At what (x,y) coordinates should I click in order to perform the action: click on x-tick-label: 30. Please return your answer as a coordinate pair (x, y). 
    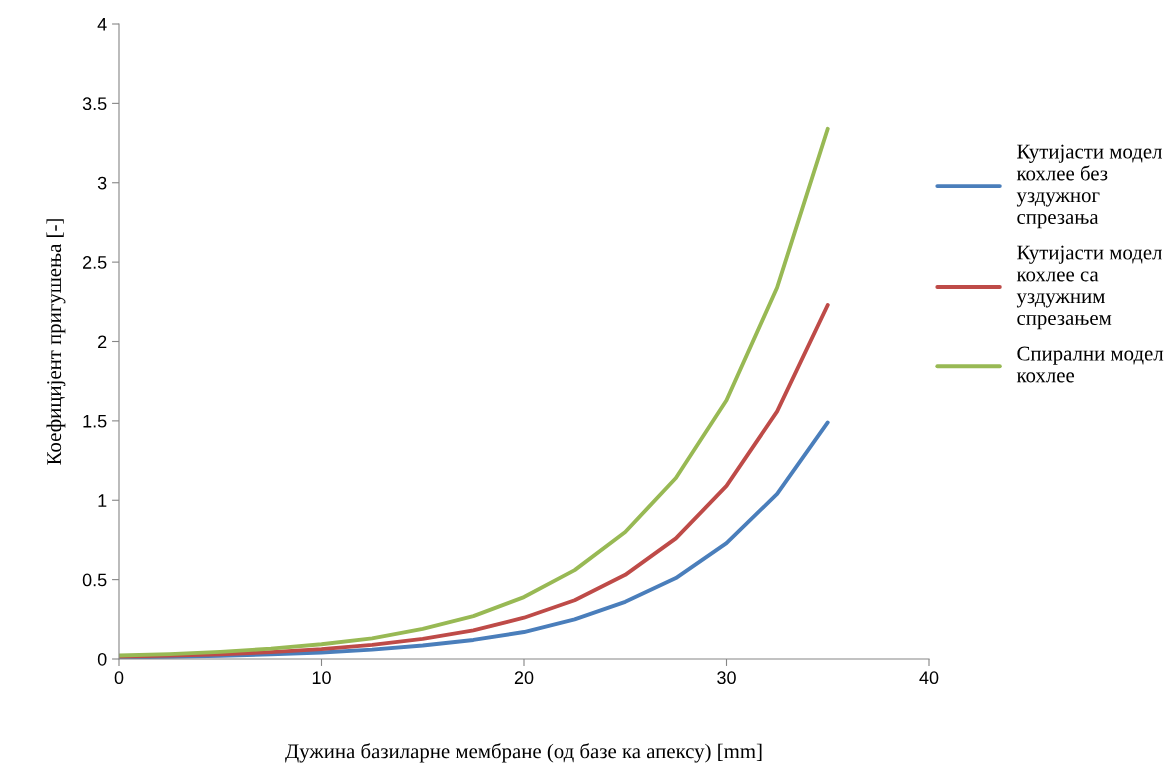
    Looking at the image, I should click on (726, 678).